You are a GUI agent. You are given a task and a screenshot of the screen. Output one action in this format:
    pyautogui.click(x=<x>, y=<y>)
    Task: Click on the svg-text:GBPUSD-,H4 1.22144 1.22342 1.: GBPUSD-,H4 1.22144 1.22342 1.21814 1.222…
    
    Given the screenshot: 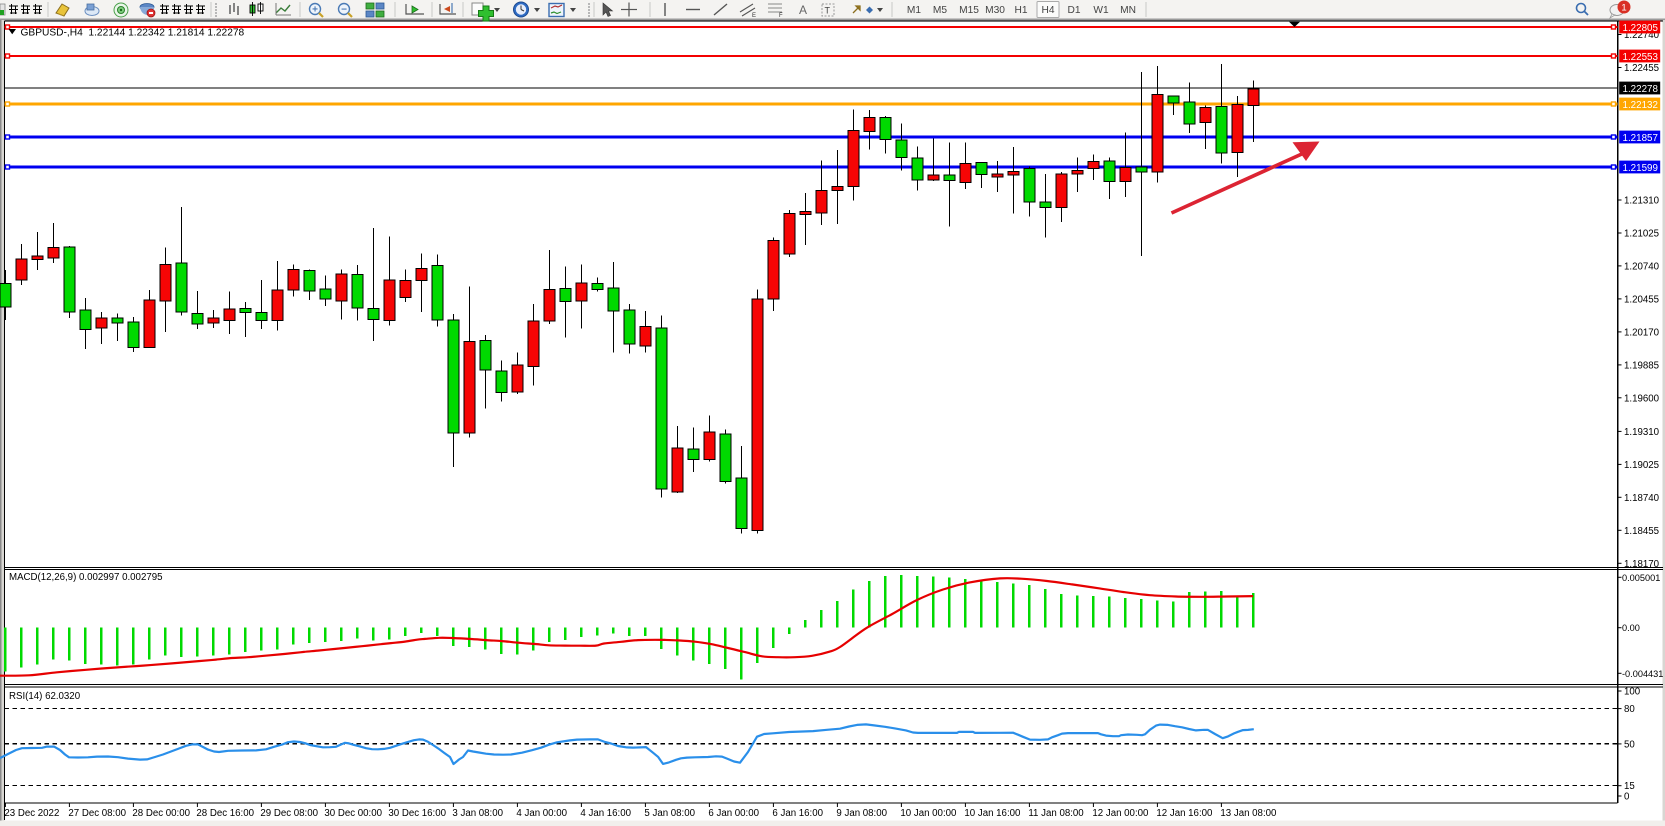 What is the action you would take?
    pyautogui.click(x=133, y=33)
    